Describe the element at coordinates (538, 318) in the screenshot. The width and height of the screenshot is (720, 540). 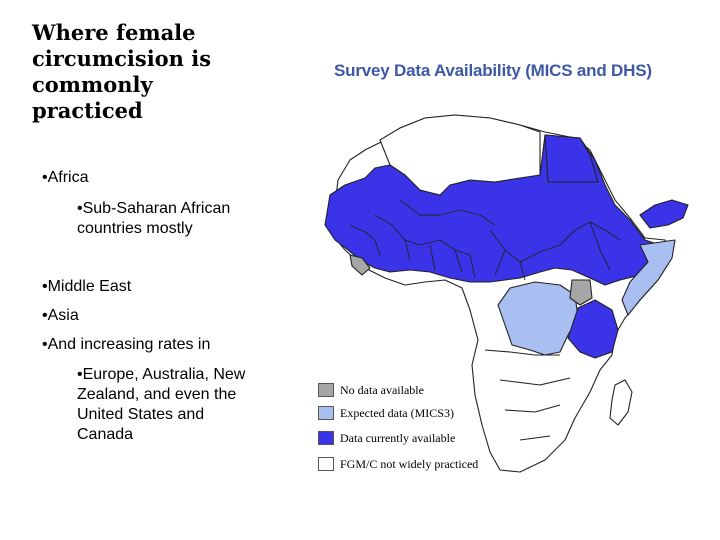
I see `drc-expected-region` at that location.